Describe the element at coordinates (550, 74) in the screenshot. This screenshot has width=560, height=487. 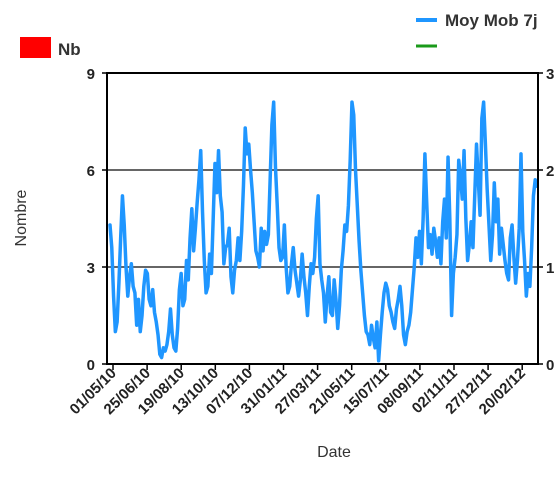
I see `y2-tick-label-3: 3` at that location.